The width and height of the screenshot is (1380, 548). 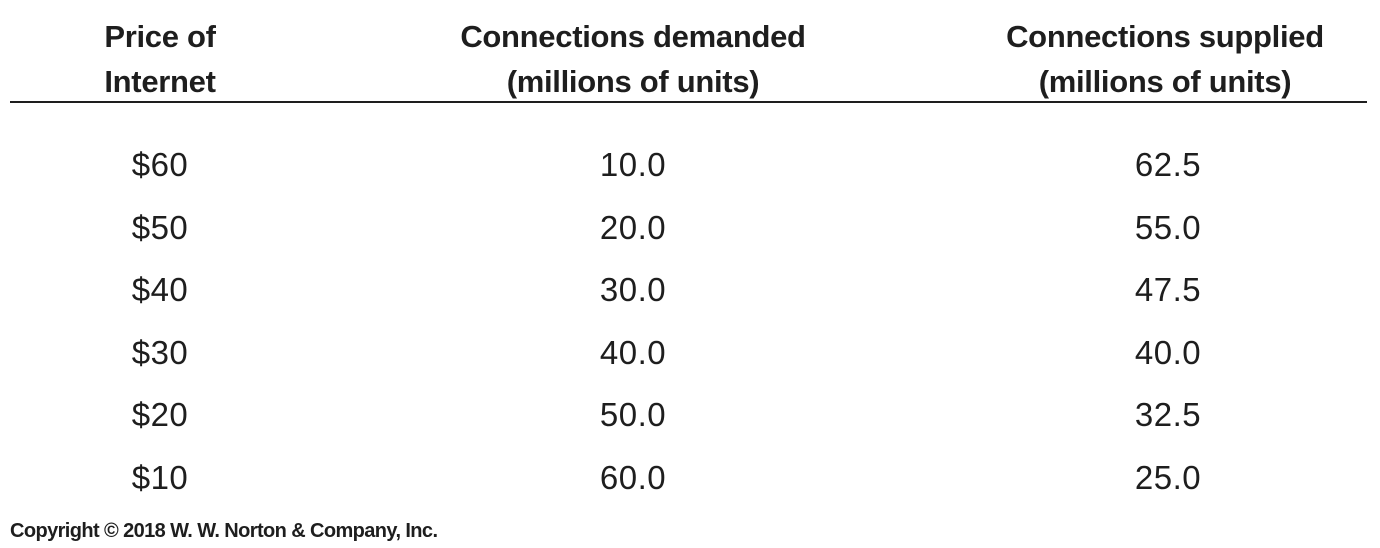 I want to click on header-price: Price of Internet, so click(x=160, y=59).